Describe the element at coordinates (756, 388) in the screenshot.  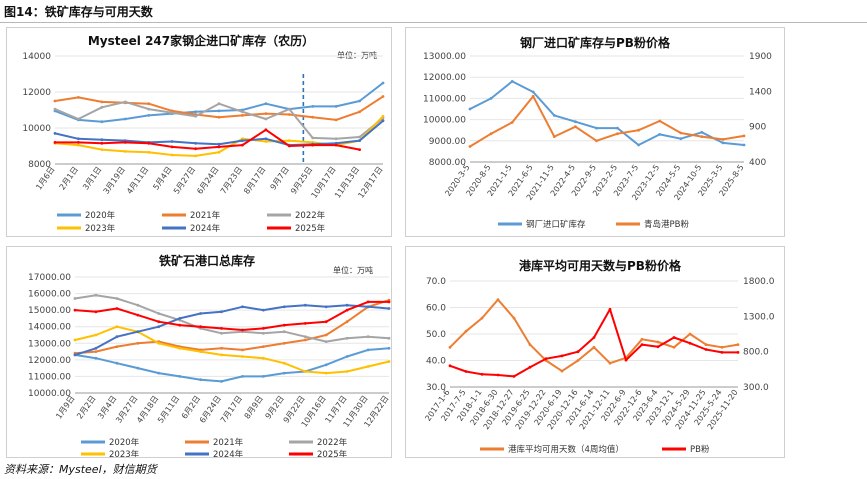
I see `y2-tick-label: 300.0` at that location.